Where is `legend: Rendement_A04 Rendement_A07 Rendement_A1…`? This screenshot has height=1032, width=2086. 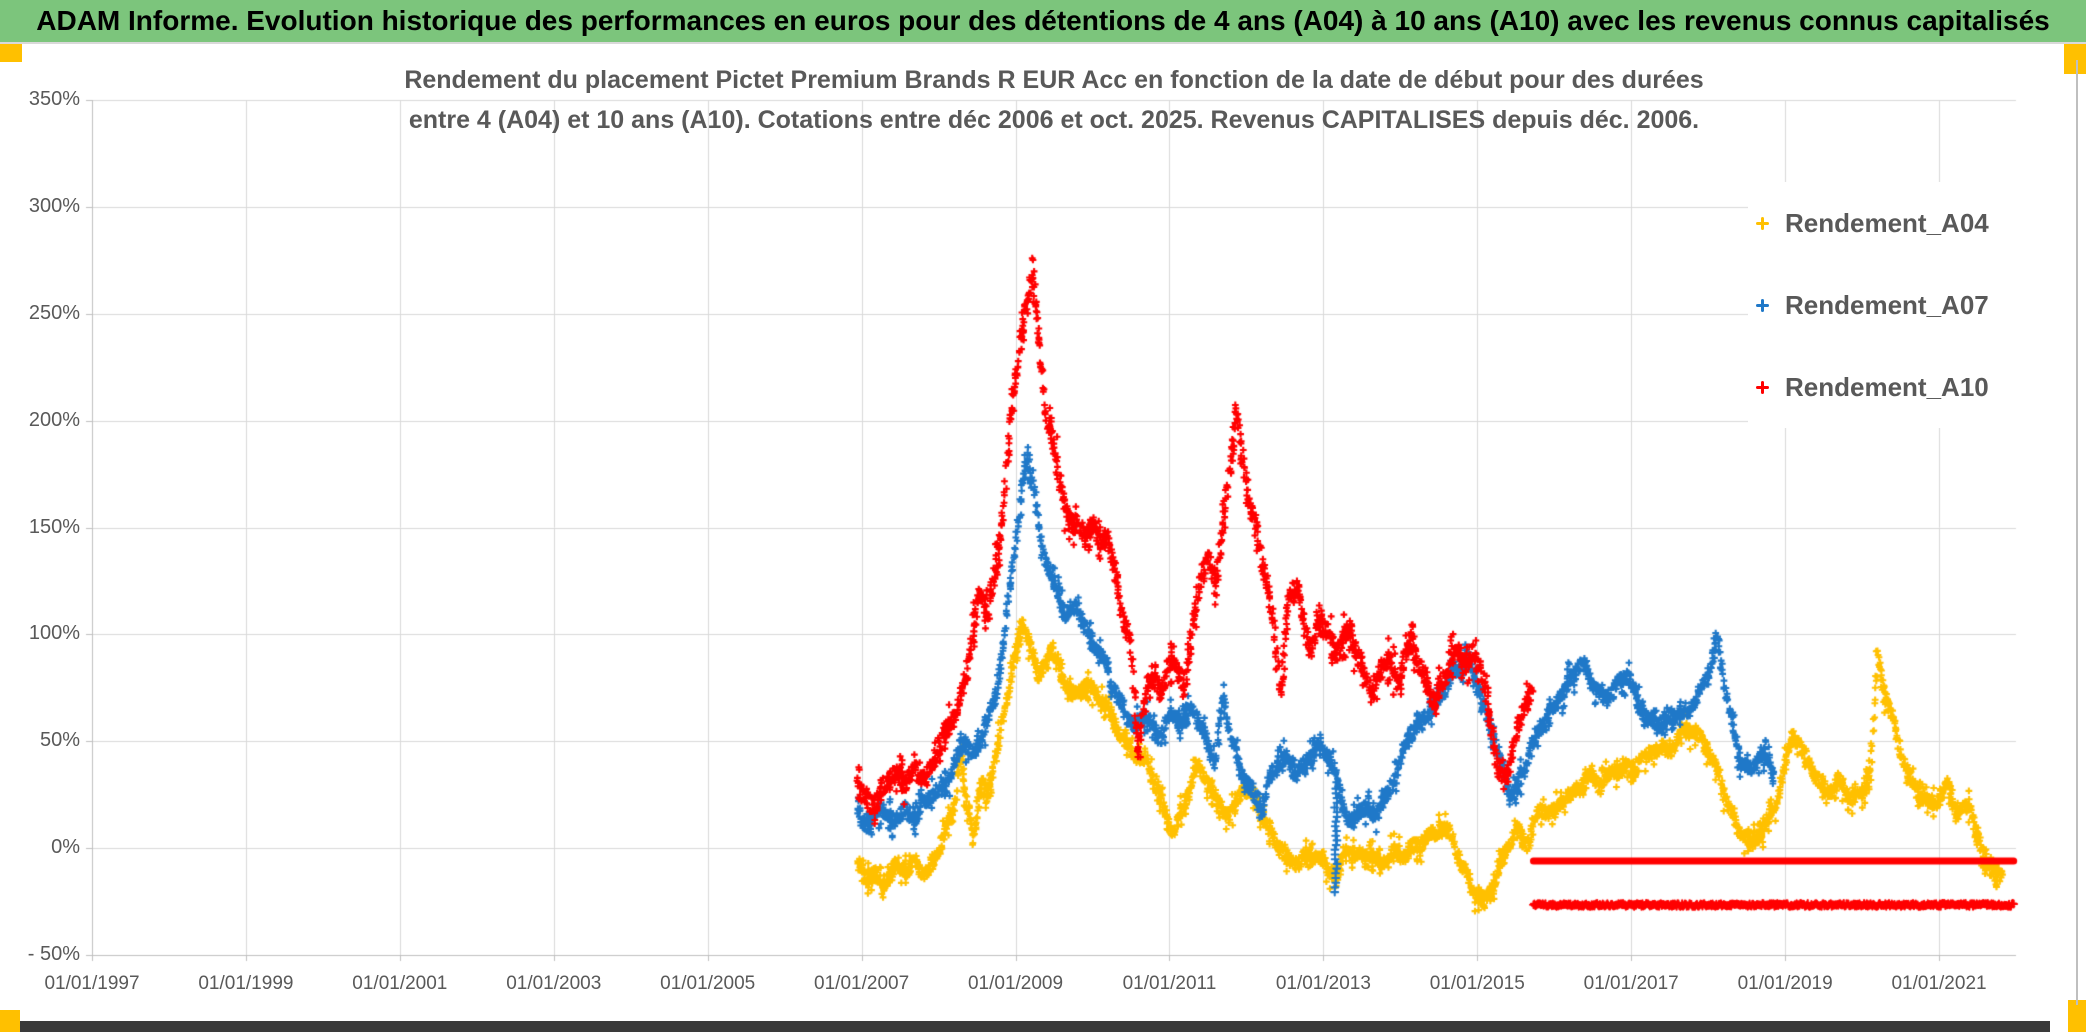
legend: Rendement_A04 Rendement_A07 Rendement_A1… is located at coordinates (1883, 305).